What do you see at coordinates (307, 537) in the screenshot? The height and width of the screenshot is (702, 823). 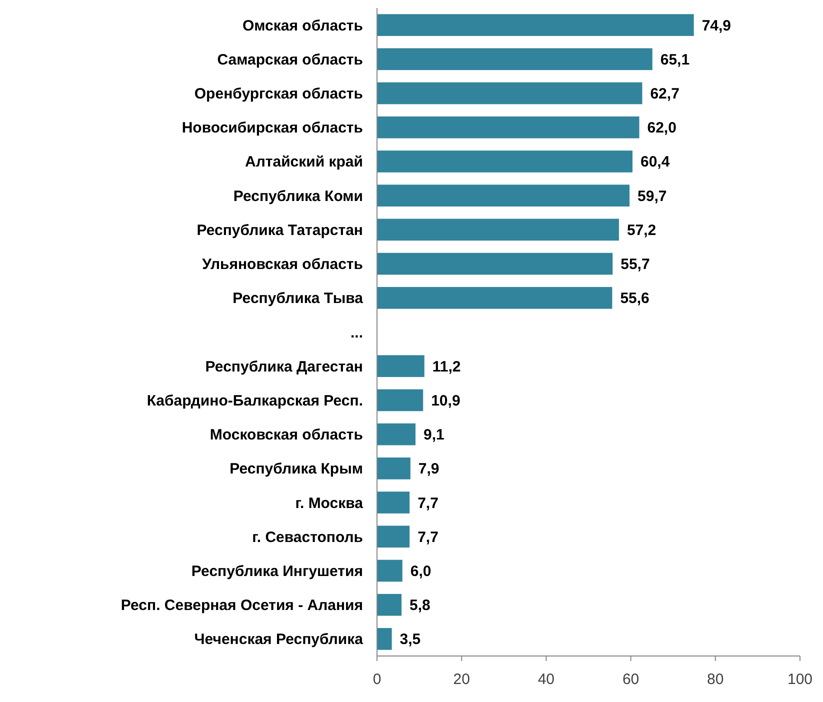 I see `y-tick-label: г. Севастополь` at bounding box center [307, 537].